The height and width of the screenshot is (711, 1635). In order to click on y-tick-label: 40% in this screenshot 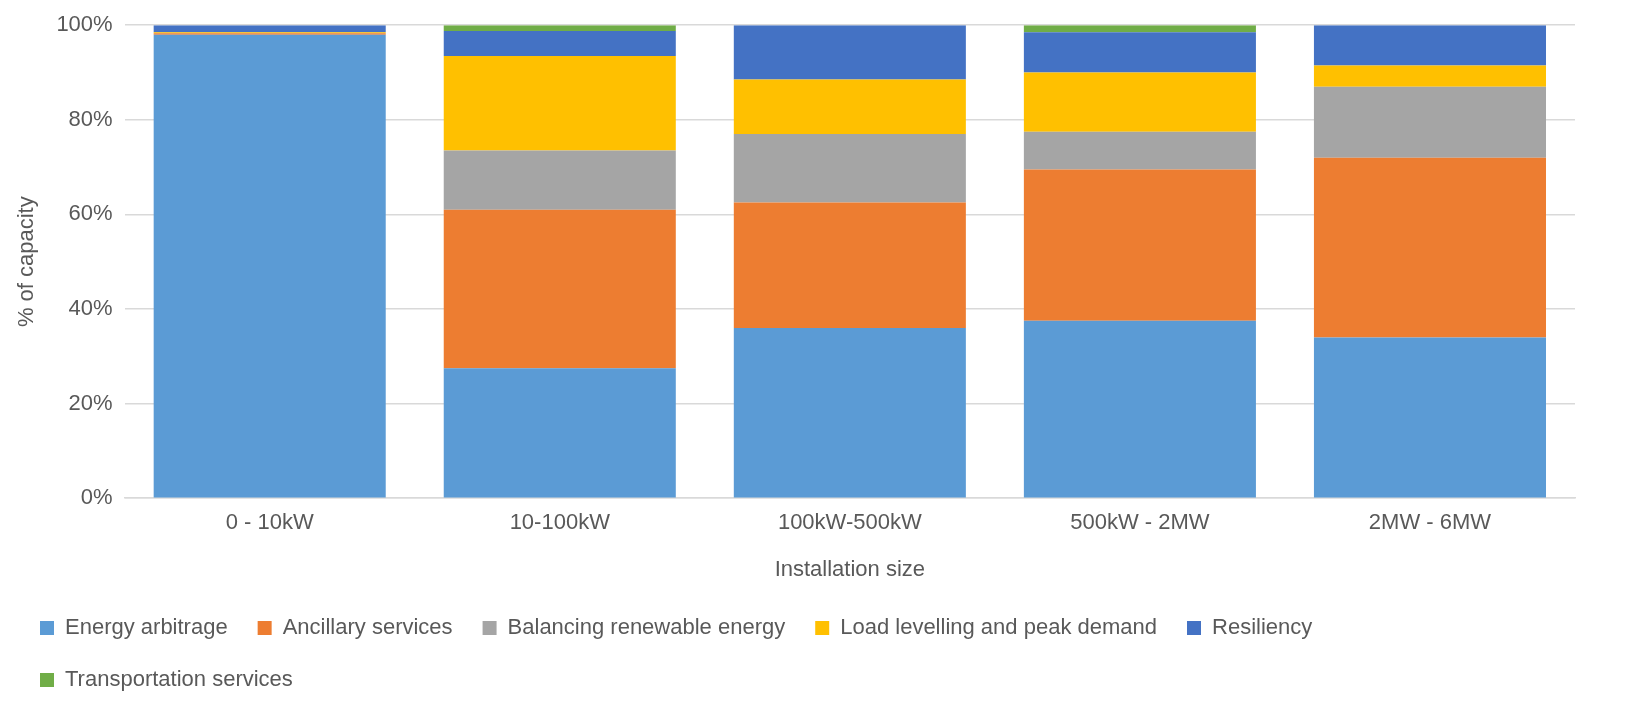, I will do `click(90, 308)`.